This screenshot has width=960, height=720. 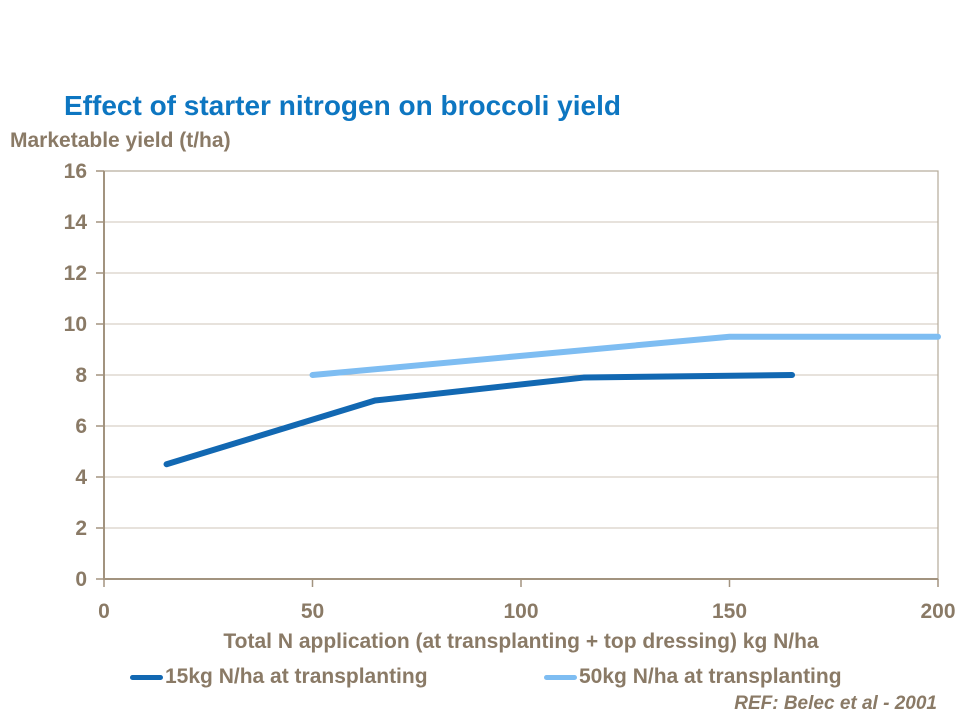 I want to click on reference-citation: REF: Belec et al - 2001, so click(x=835, y=703).